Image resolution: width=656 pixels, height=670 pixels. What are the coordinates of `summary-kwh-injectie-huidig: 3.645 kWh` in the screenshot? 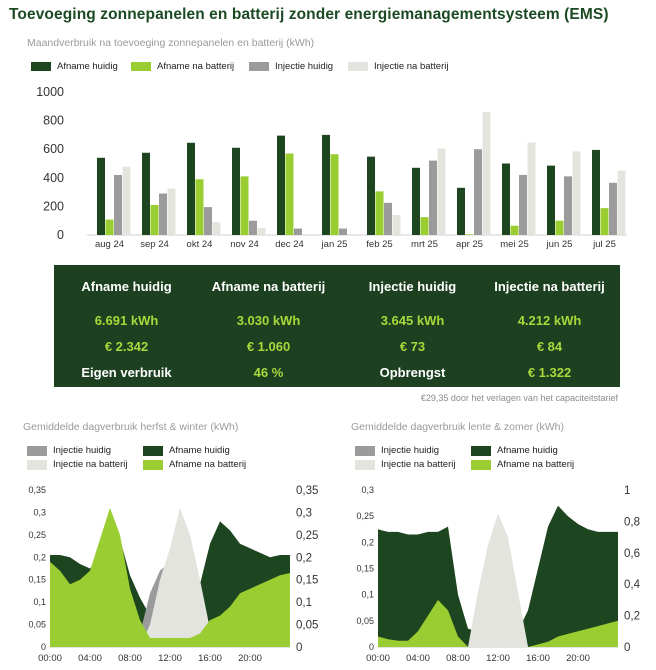 It's located at (412, 320).